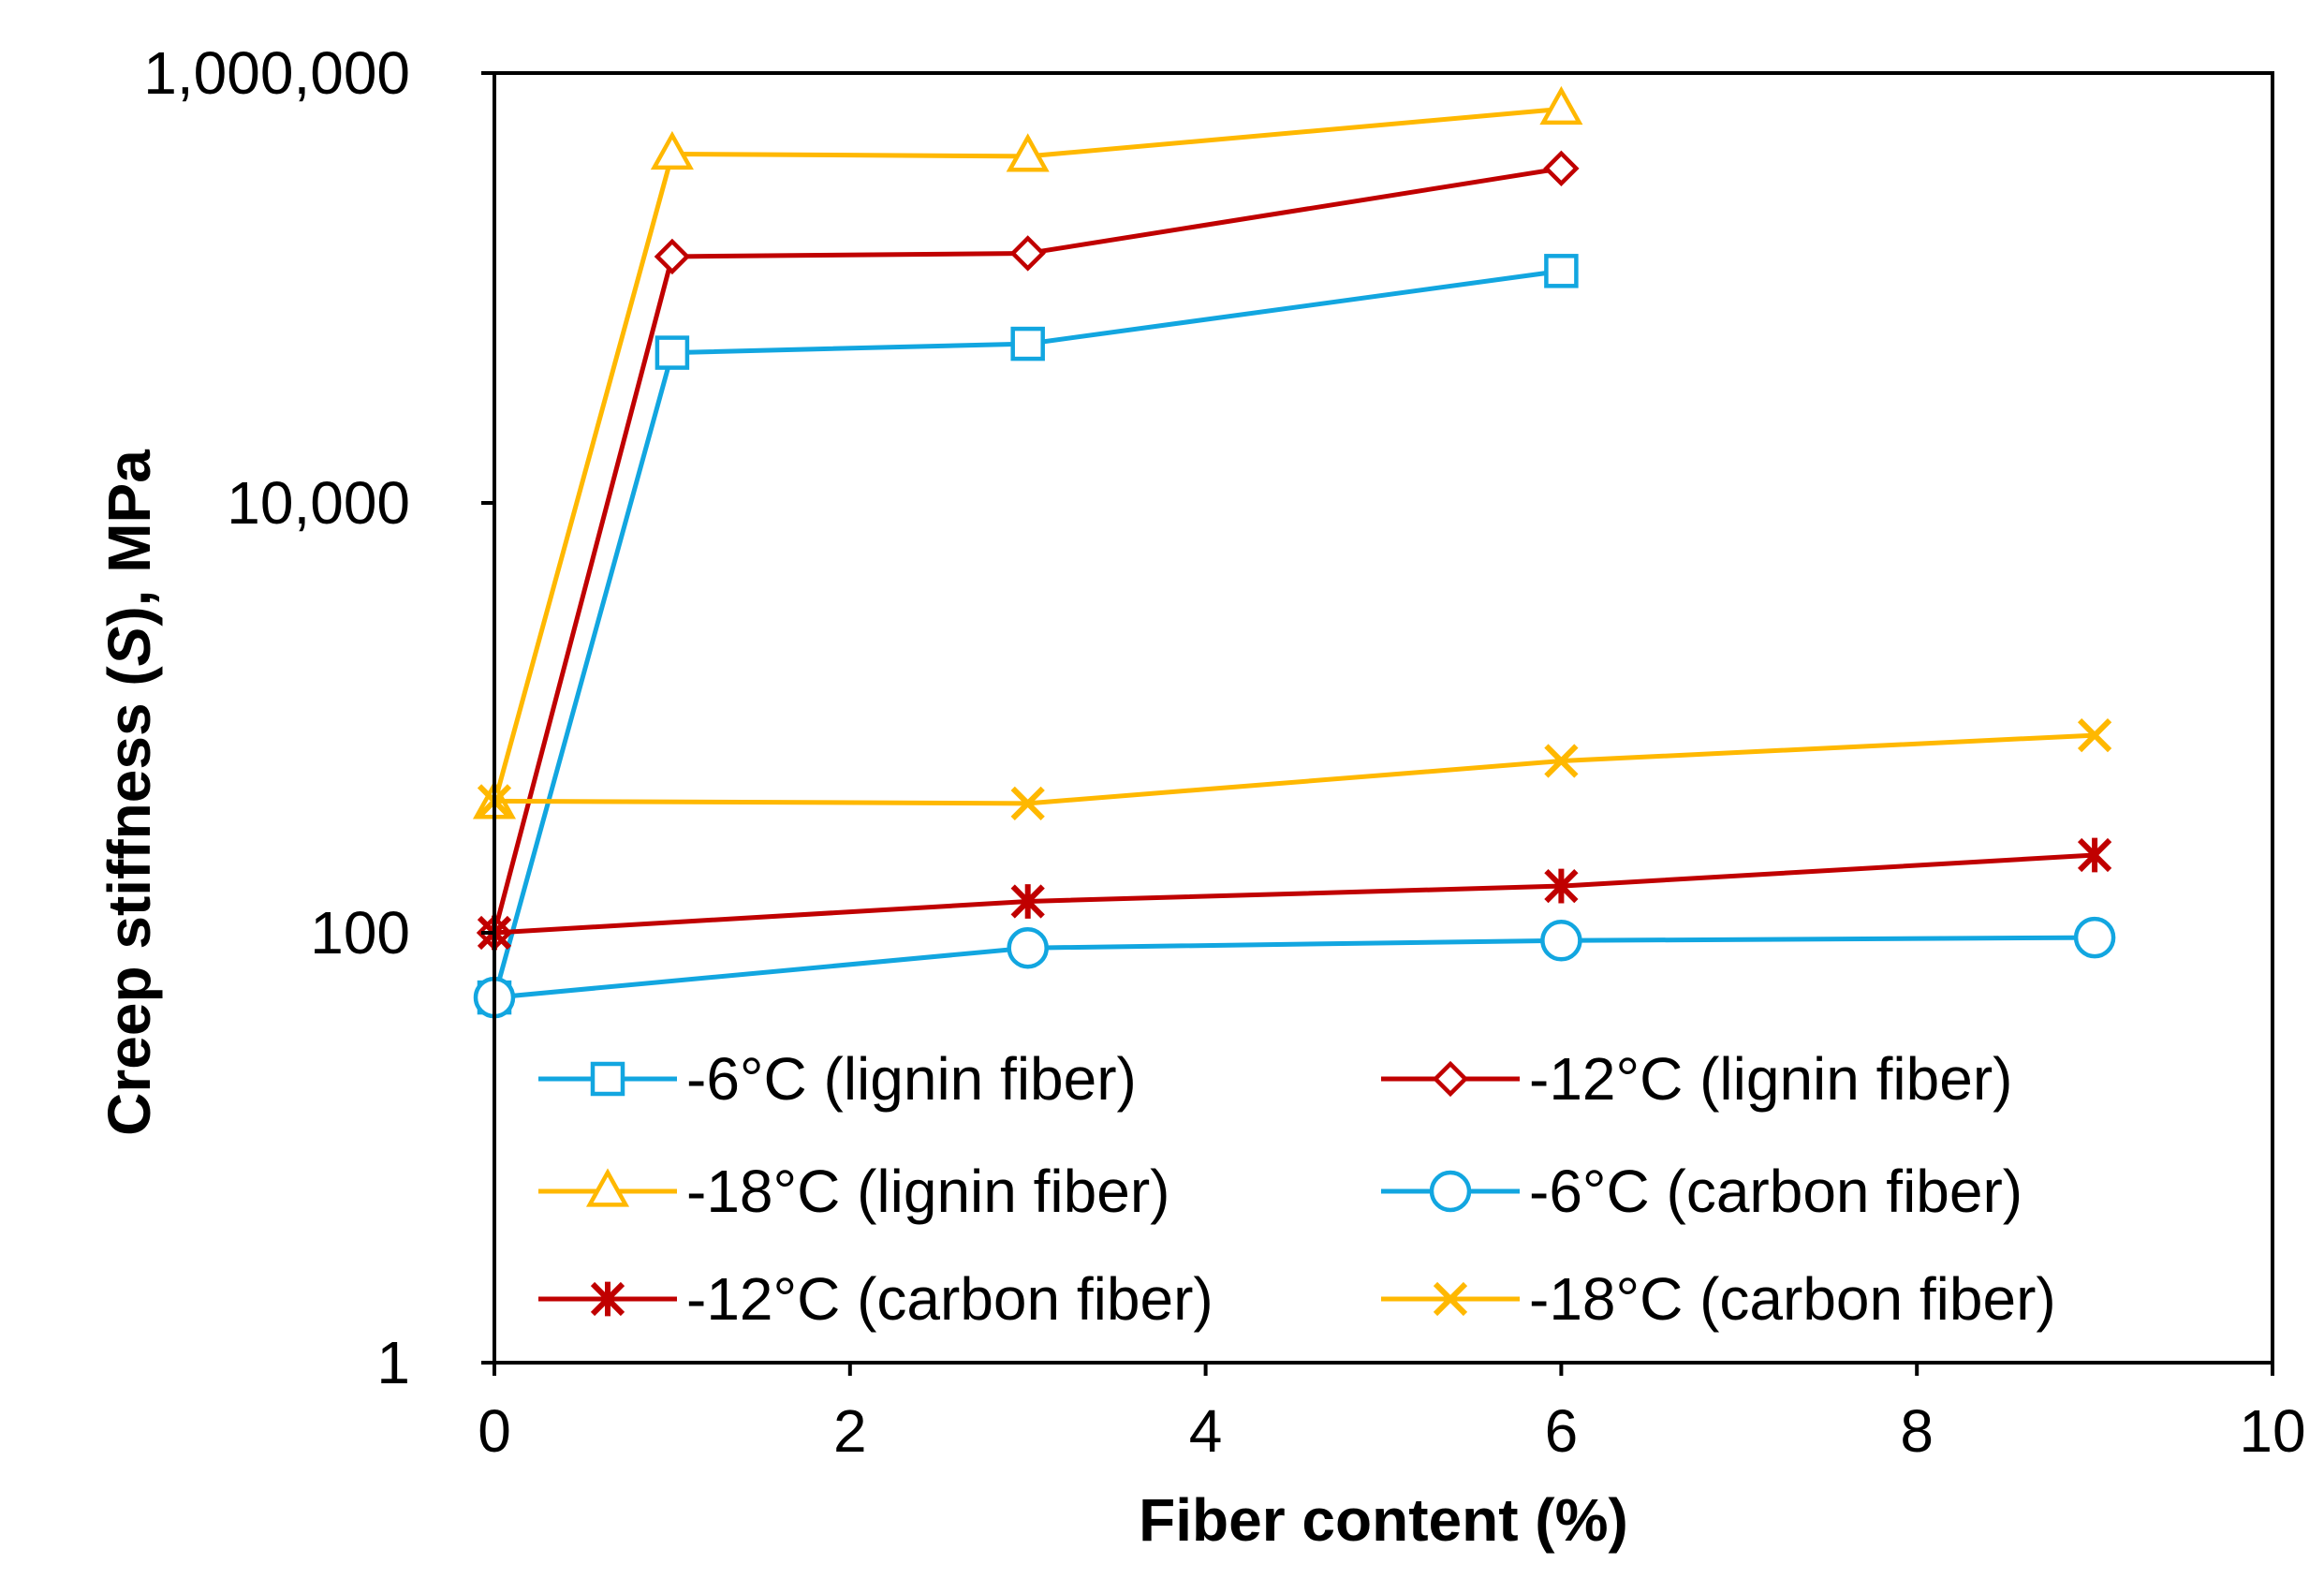  Describe the element at coordinates (1792, 1299) in the screenshot. I see `legend-label: -18°C (carbon fiber)` at that location.